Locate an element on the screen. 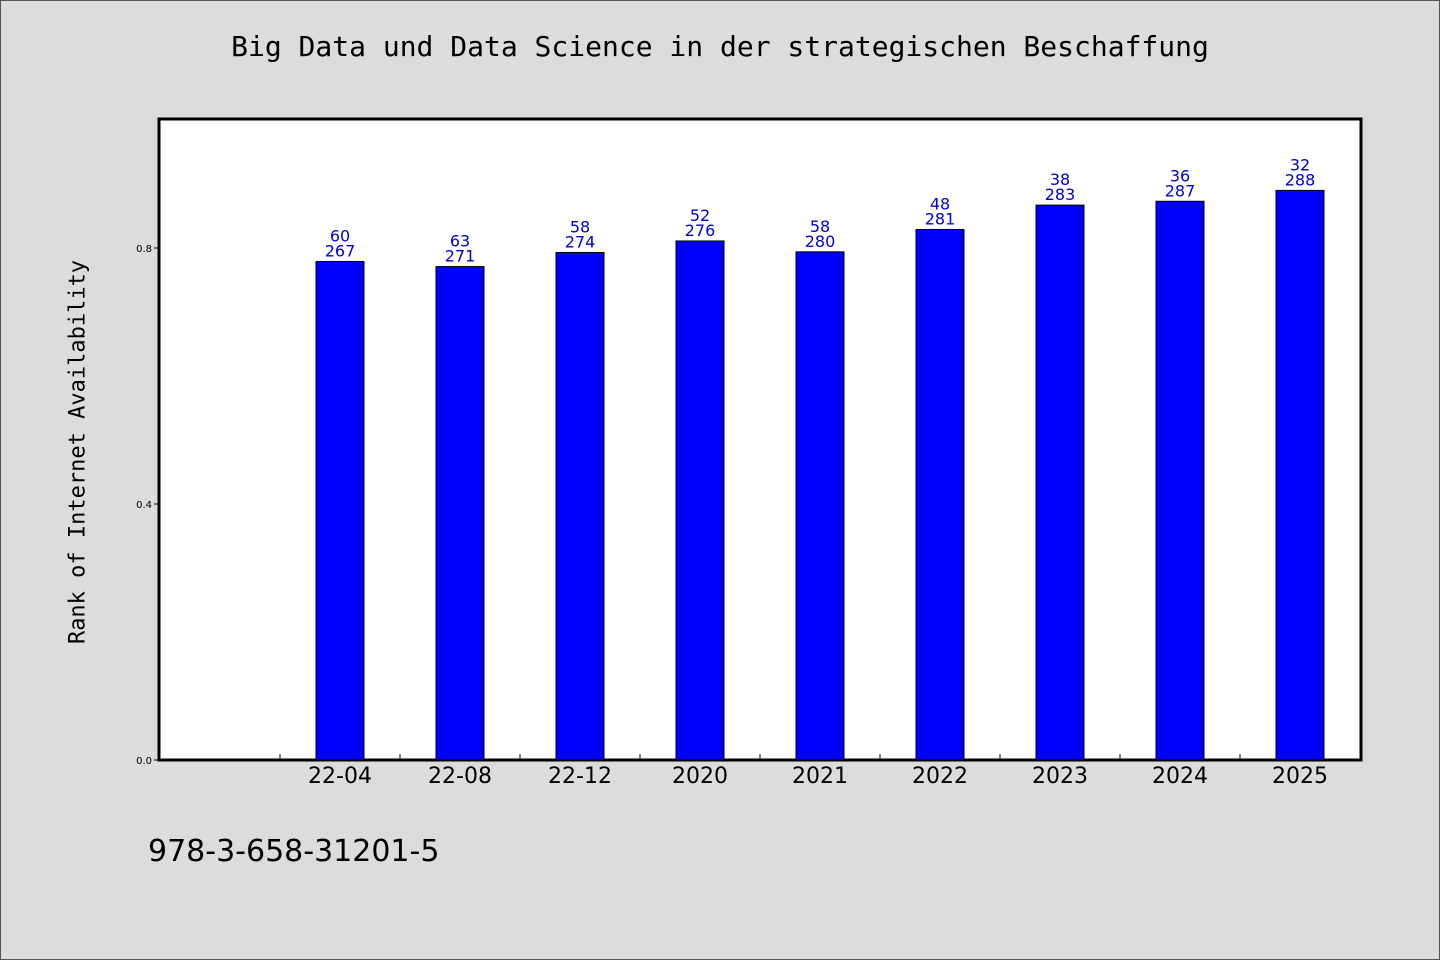  x-tick-label: 2025 is located at coordinates (1300, 776).